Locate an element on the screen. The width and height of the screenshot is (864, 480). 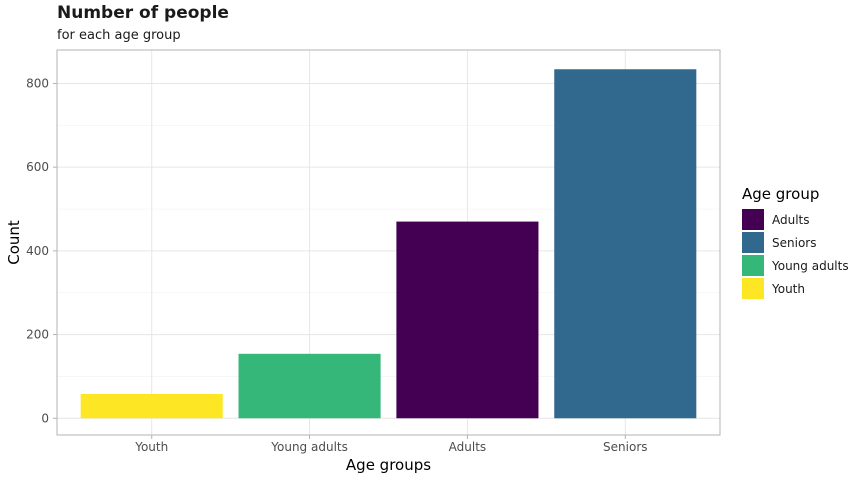
chart-title: Number of people is located at coordinates (143, 13).